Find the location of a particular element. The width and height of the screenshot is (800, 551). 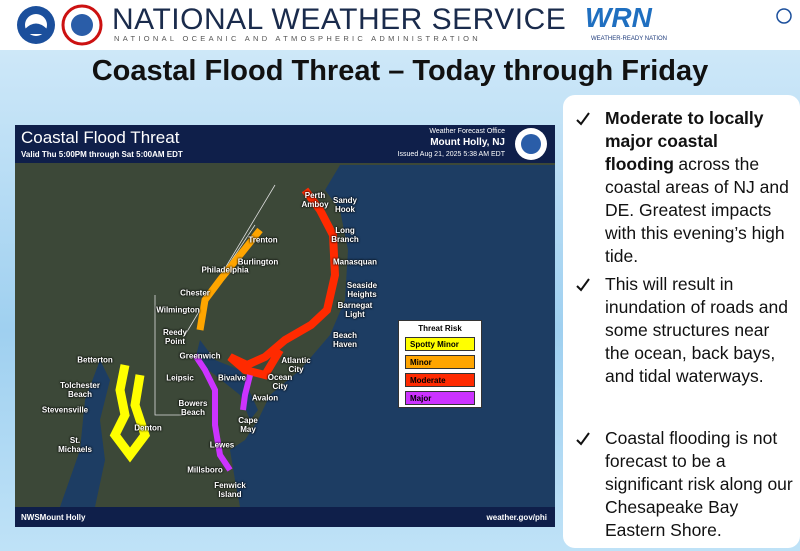

legend-title: Threat Risk is located at coordinates (440, 328).